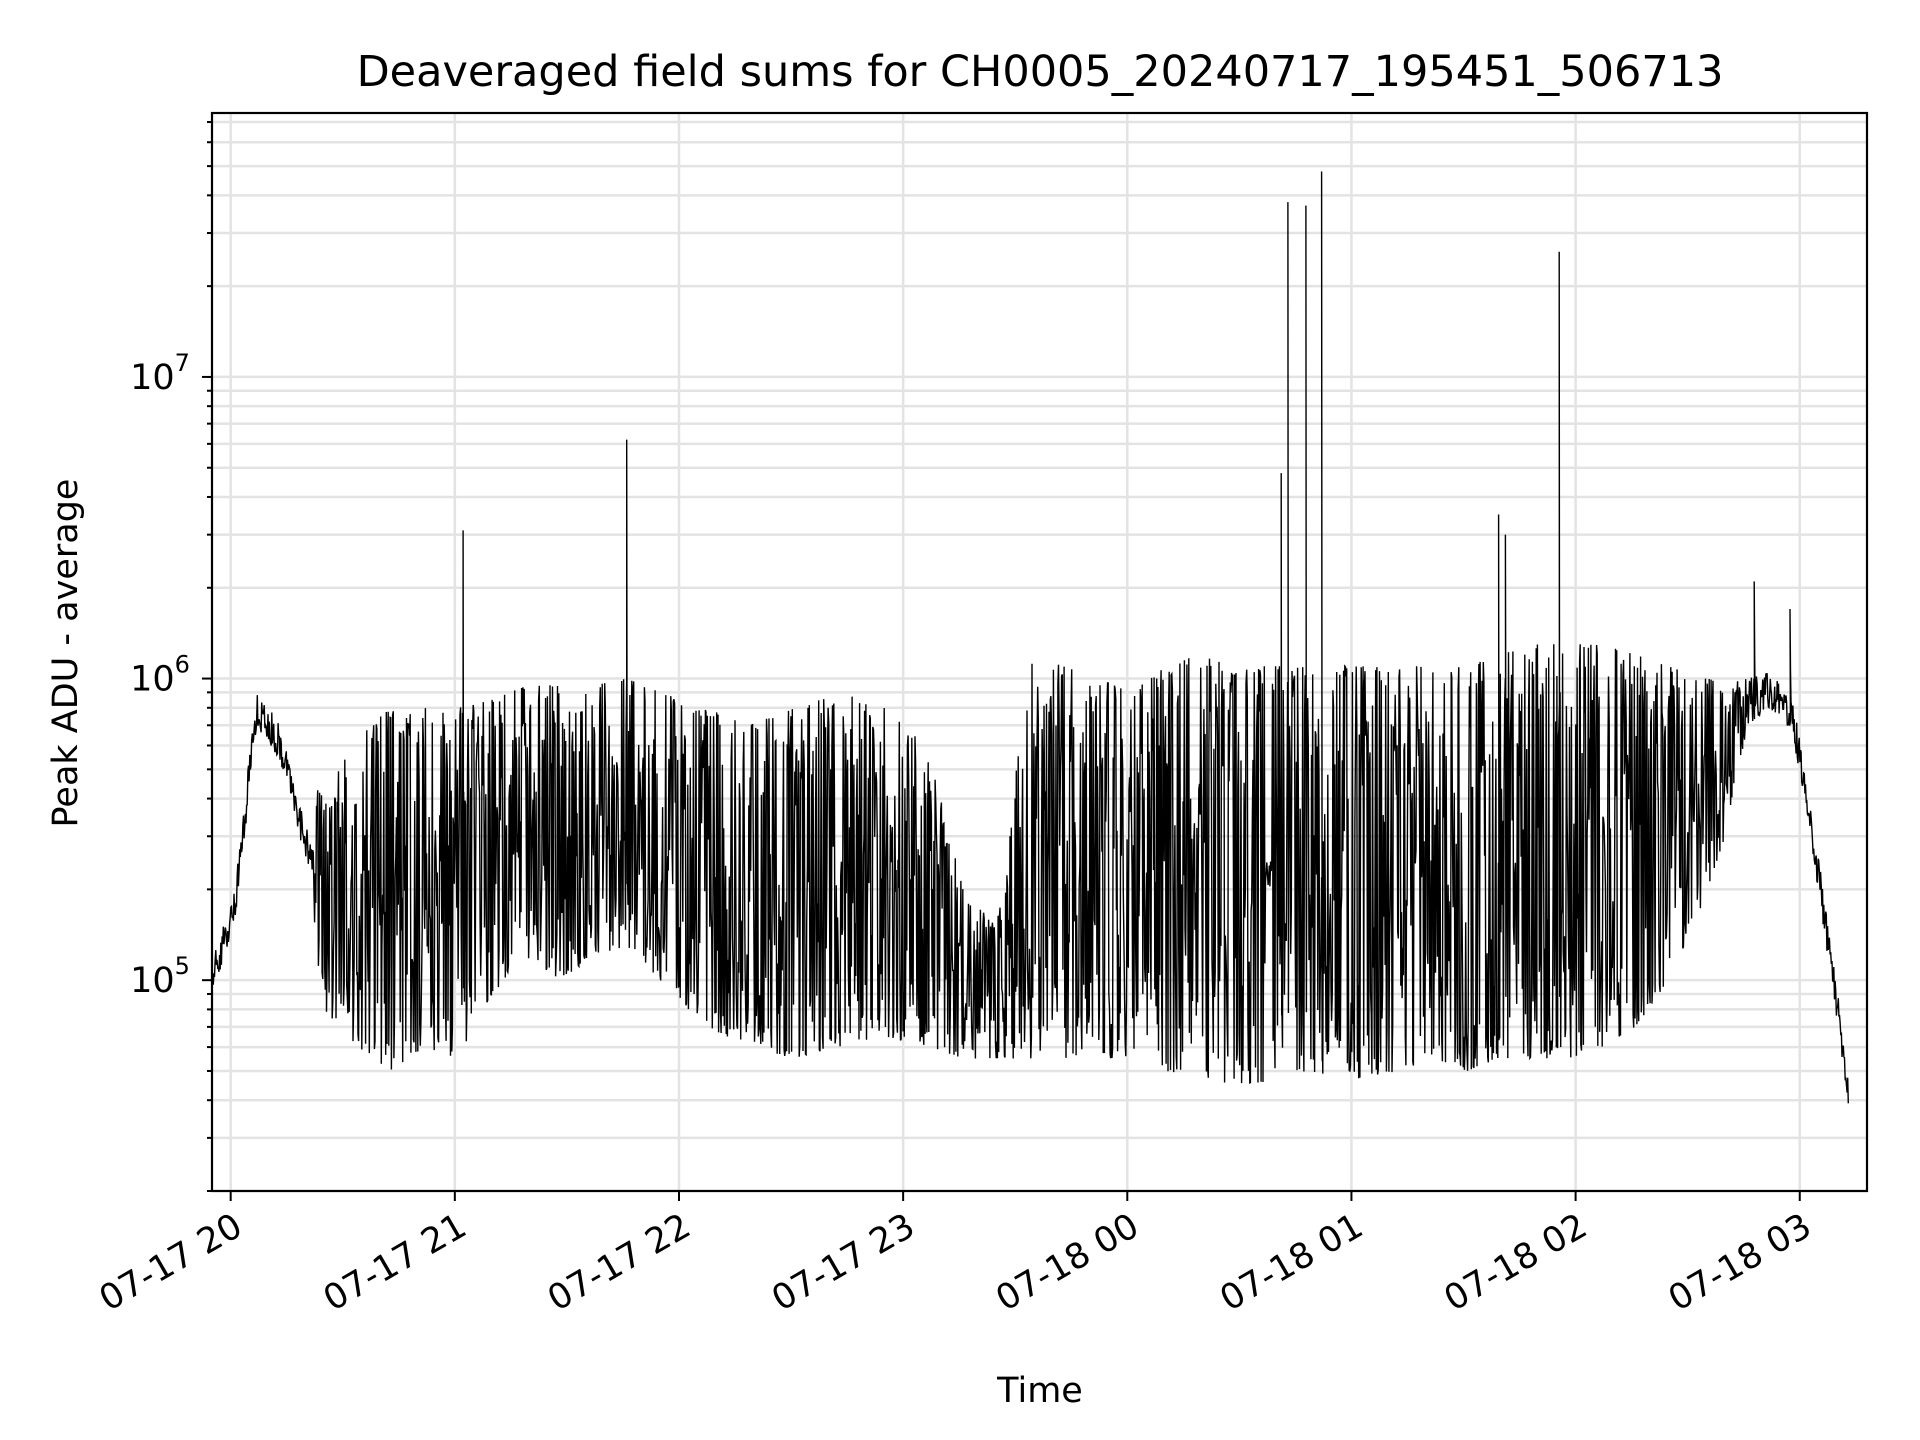 The width and height of the screenshot is (1920, 1440). I want to click on x-tick-label: 07-17 23, so click(843, 1262).